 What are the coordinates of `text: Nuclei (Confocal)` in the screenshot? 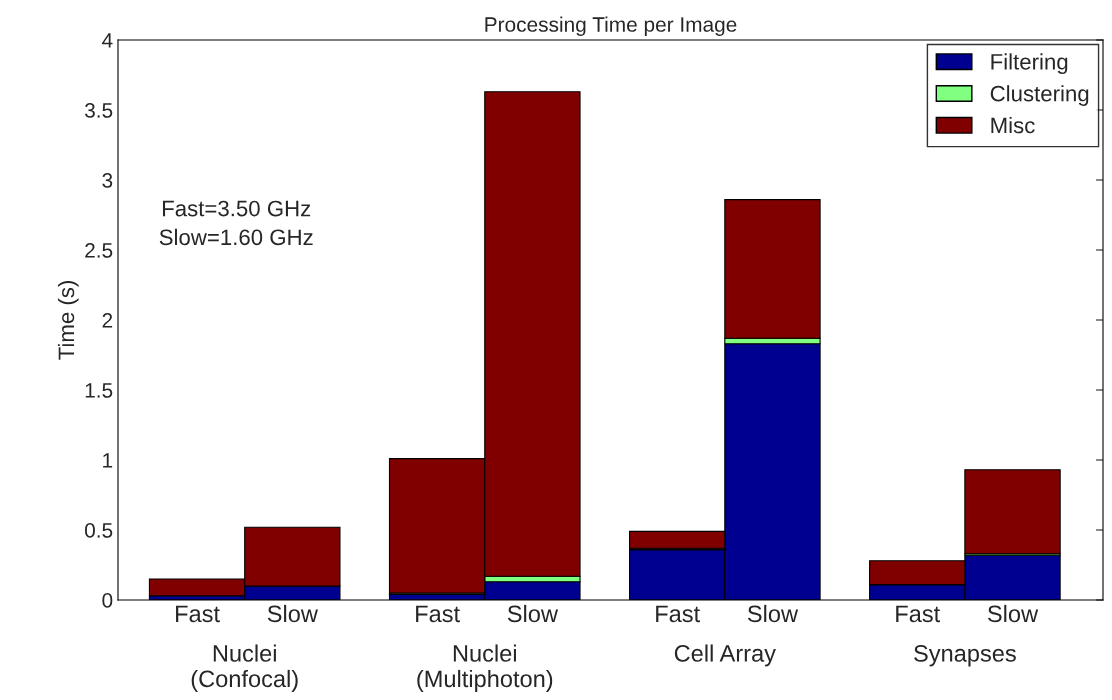 It's located at (244, 668).